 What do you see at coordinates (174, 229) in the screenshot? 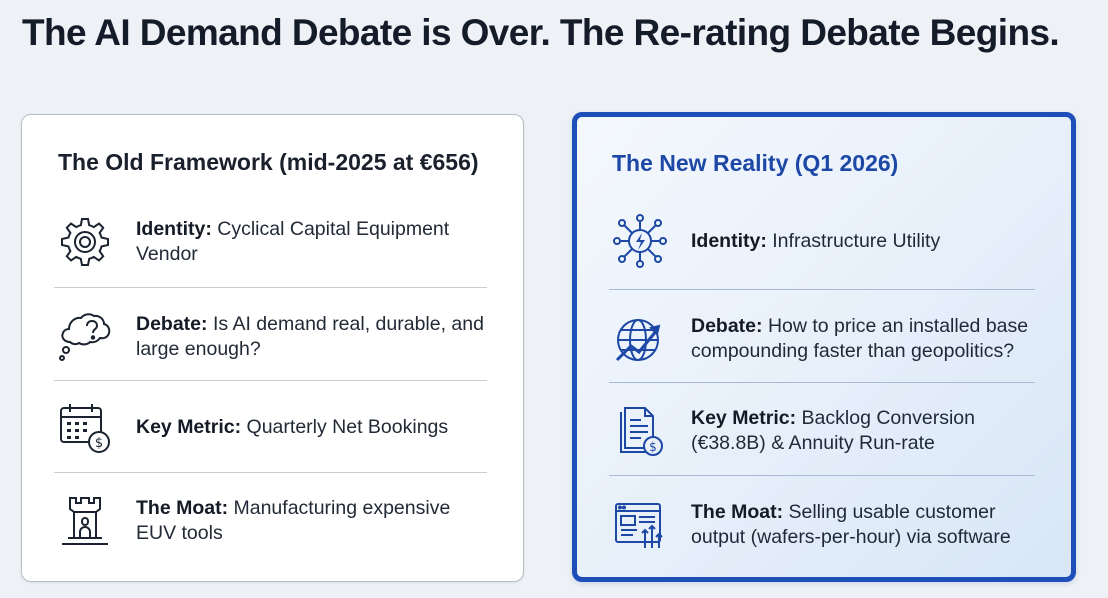
I see `old-identity-label: Identity:` at bounding box center [174, 229].